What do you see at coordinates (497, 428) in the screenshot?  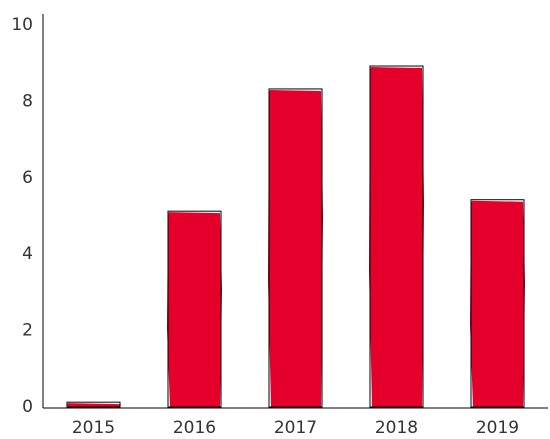 I see `x-tick-label: 2019` at bounding box center [497, 428].